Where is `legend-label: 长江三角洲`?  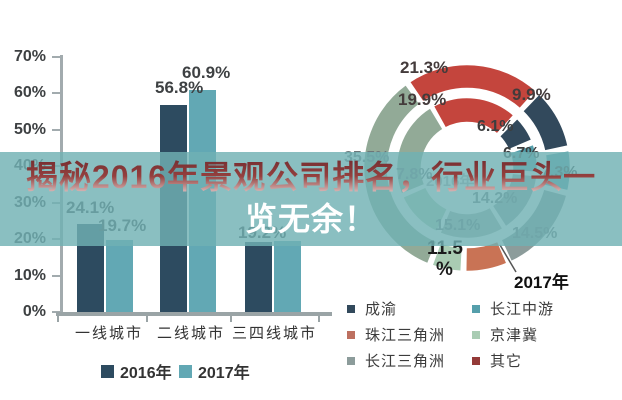 legend-label: 长江三角洲 is located at coordinates (405, 361).